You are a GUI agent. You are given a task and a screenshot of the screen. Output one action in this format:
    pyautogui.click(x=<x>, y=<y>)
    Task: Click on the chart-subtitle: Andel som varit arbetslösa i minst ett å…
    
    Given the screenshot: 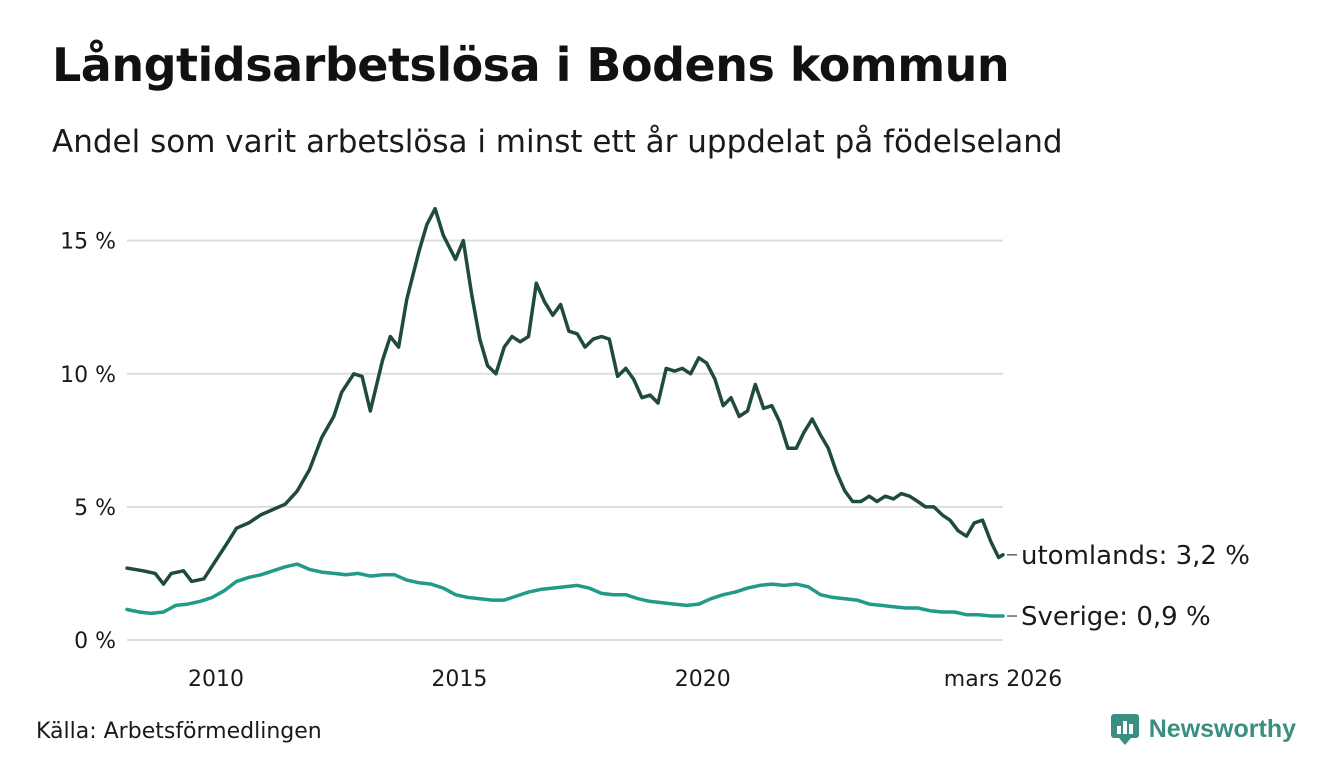 What is the action you would take?
    pyautogui.click(x=557, y=142)
    